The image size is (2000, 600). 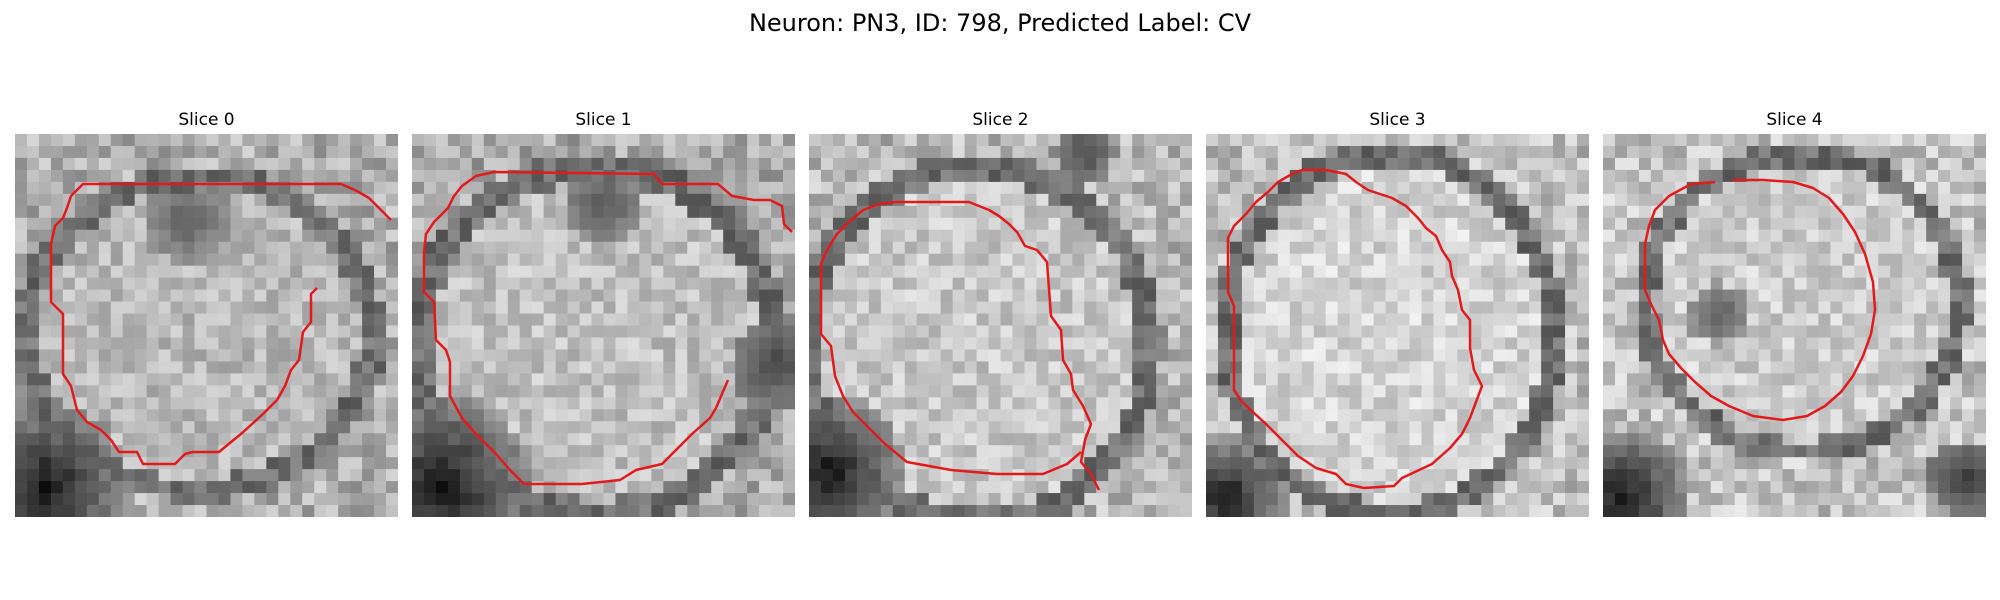 What do you see at coordinates (1794, 120) in the screenshot?
I see `slice-title-4: Slice 4` at bounding box center [1794, 120].